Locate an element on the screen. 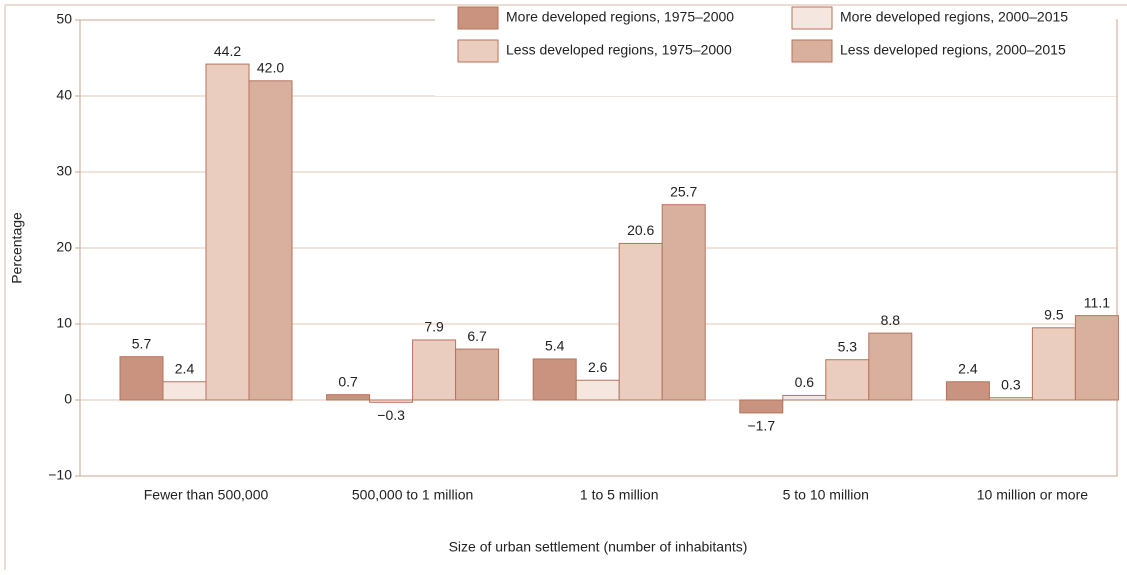 The height and width of the screenshot is (575, 1127). y-tick-label: 0 is located at coordinates (68, 399).